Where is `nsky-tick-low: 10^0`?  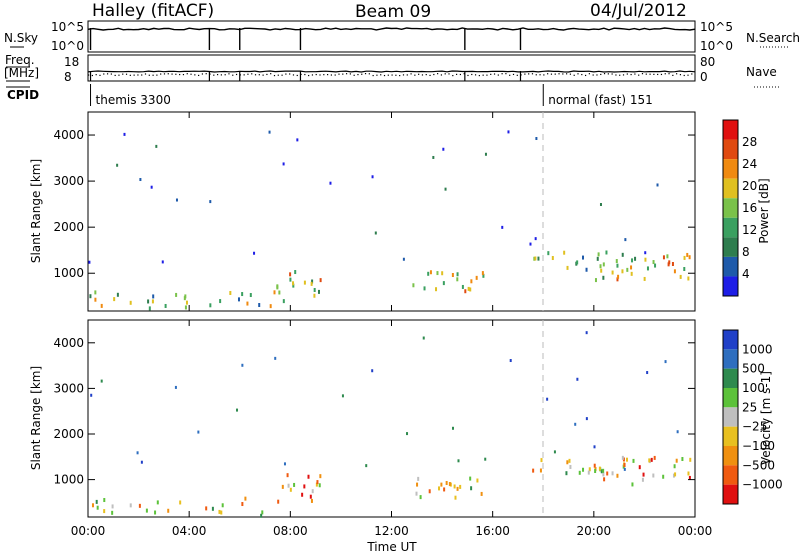 nsky-tick-low: 10^0 is located at coordinates (67, 46).